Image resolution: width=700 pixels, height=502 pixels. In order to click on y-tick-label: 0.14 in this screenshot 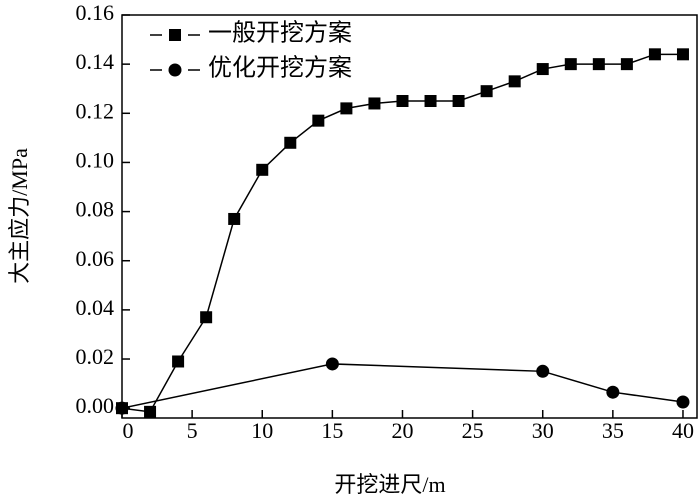, I will do `click(95, 61)`.